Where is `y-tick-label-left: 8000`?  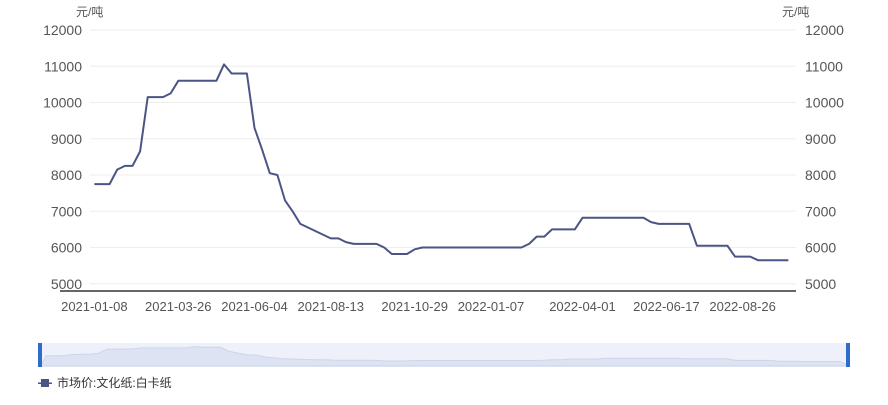
y-tick-label-left: 8000 is located at coordinates (66, 175).